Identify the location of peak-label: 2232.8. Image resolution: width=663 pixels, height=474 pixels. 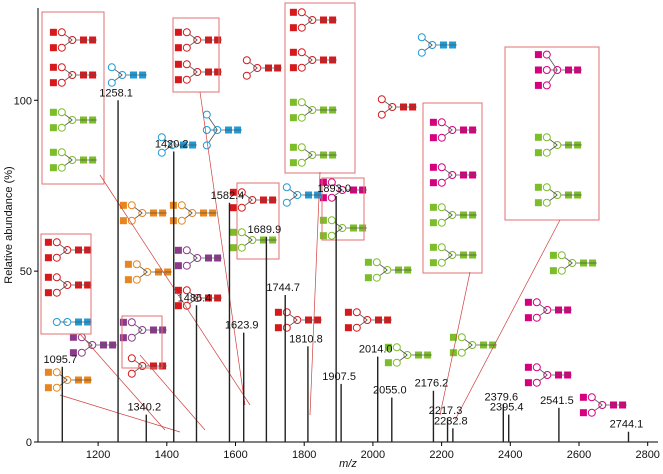
(451, 421).